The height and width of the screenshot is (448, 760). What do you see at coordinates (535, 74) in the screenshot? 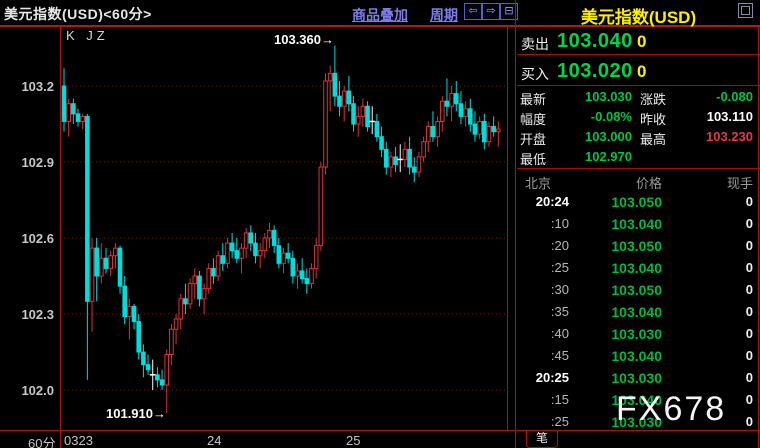
I see `buy-label: 买入` at bounding box center [535, 74].